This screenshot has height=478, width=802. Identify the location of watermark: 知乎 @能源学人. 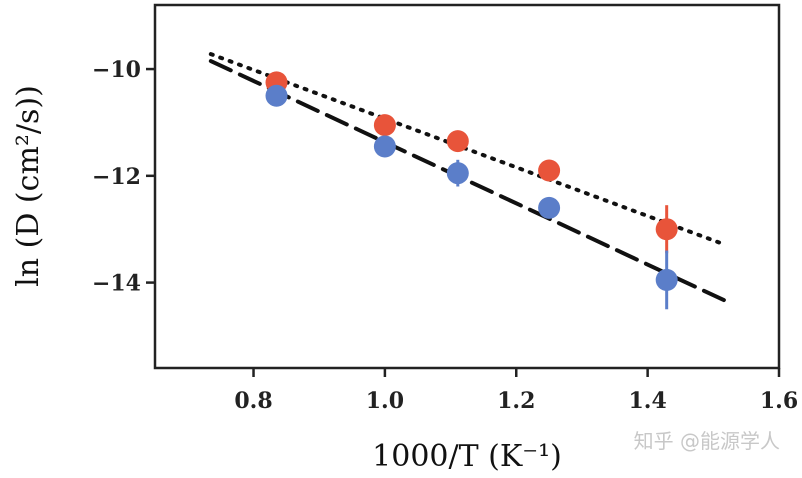
(707, 441).